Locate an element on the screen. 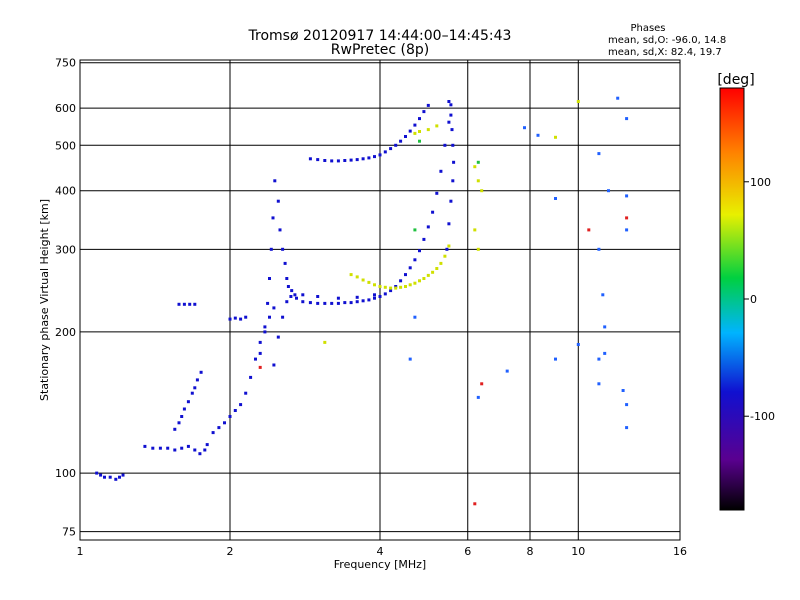 The height and width of the screenshot is (600, 800). chart-title: Tromsø 20120917 14:44:00–14:45:43 is located at coordinates (380, 36).